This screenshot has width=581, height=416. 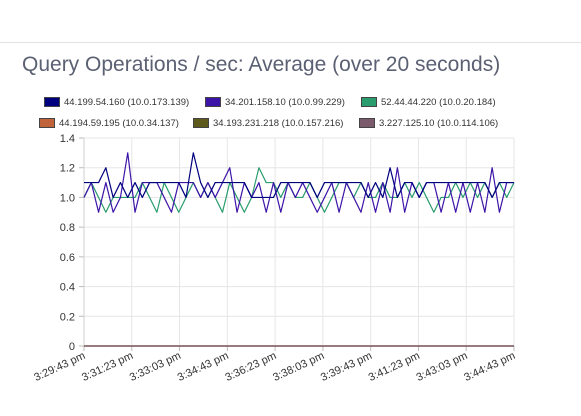 I want to click on legend-label-2: 34.201.158.10 (10.0.99.229), so click(x=285, y=102).